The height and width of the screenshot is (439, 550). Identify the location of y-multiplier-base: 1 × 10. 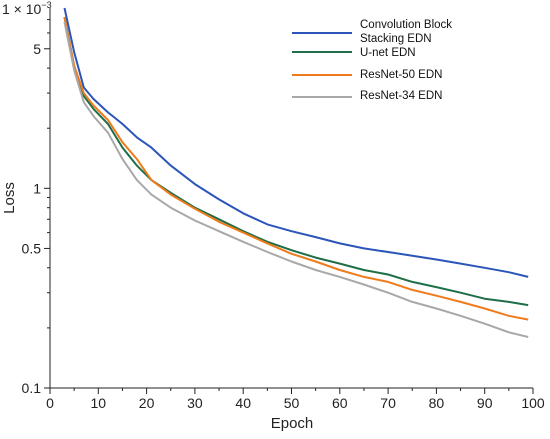
(22, 9).